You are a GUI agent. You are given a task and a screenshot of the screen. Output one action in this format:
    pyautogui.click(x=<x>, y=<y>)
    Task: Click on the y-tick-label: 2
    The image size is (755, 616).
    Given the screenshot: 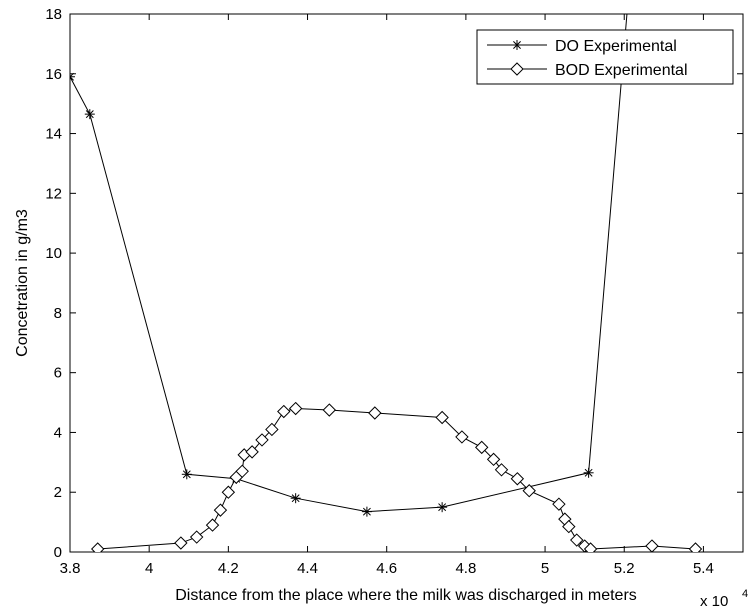 What is the action you would take?
    pyautogui.click(x=58, y=492)
    